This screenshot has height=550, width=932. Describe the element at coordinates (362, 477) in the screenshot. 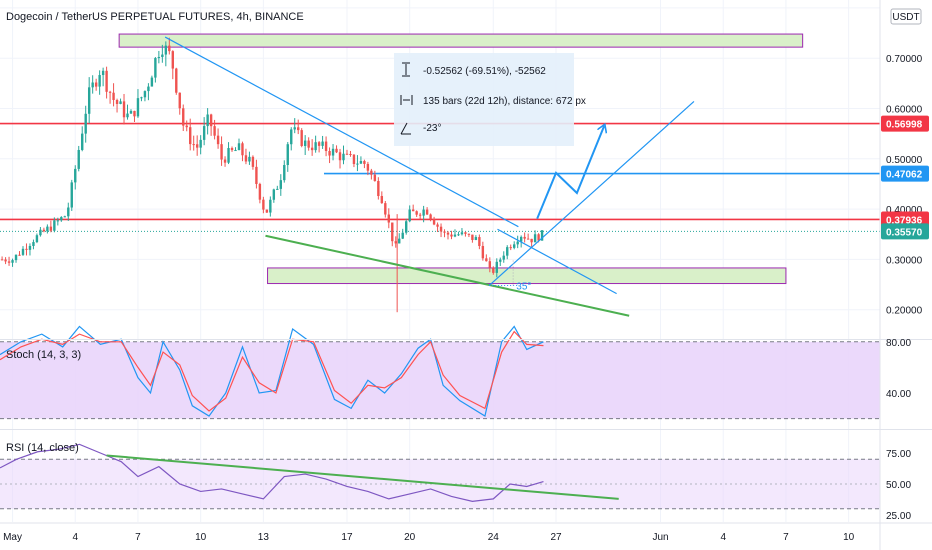

I see `rsi-trendline` at that location.